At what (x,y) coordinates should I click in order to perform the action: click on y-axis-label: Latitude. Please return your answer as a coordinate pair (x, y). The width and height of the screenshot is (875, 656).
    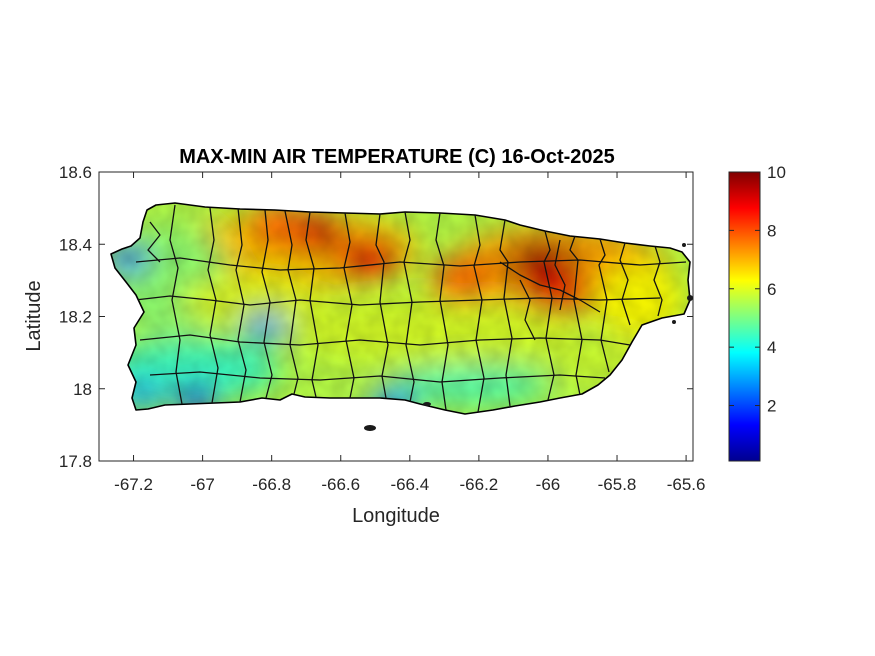
    Looking at the image, I should click on (34, 315).